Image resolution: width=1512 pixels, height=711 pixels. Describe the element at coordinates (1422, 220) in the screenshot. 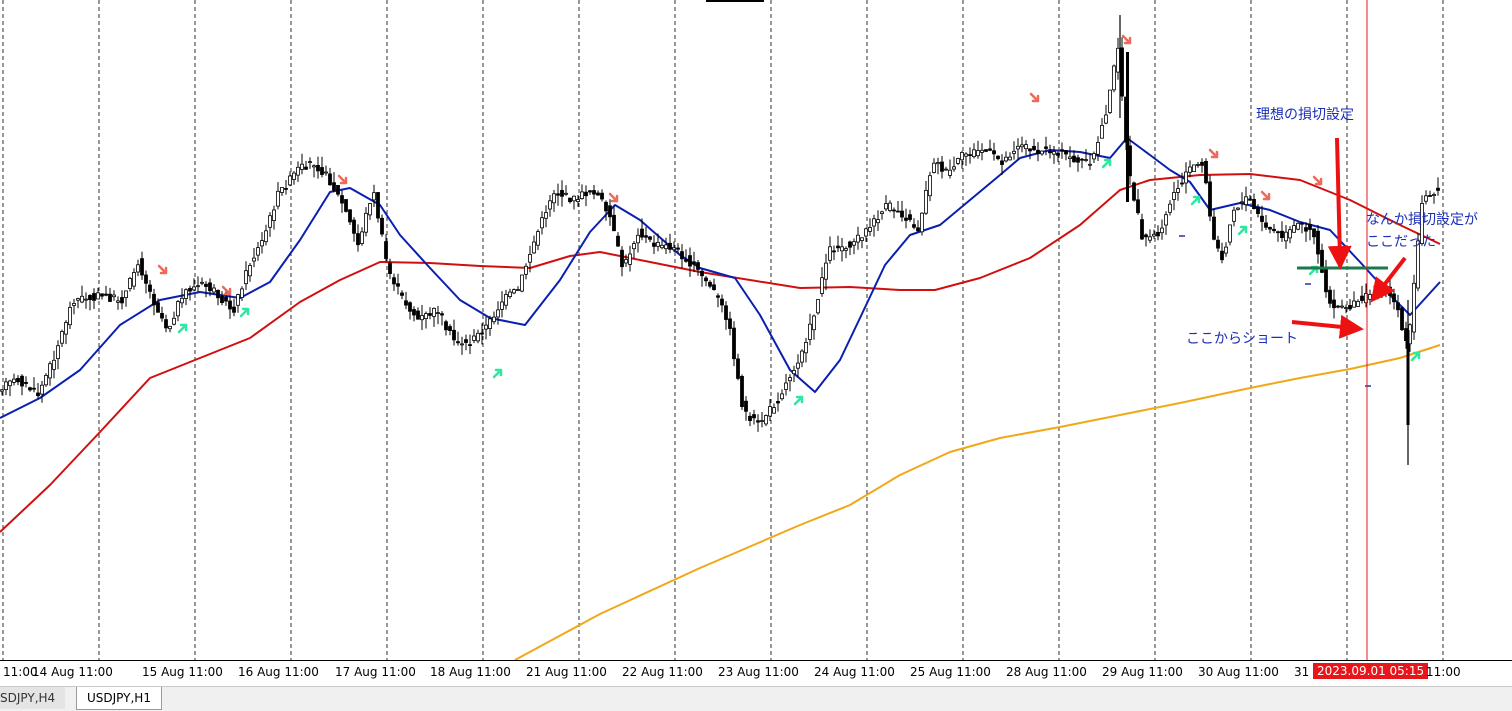

I see `actual-stop-annotation-line1: なんか損切設定が` at that location.